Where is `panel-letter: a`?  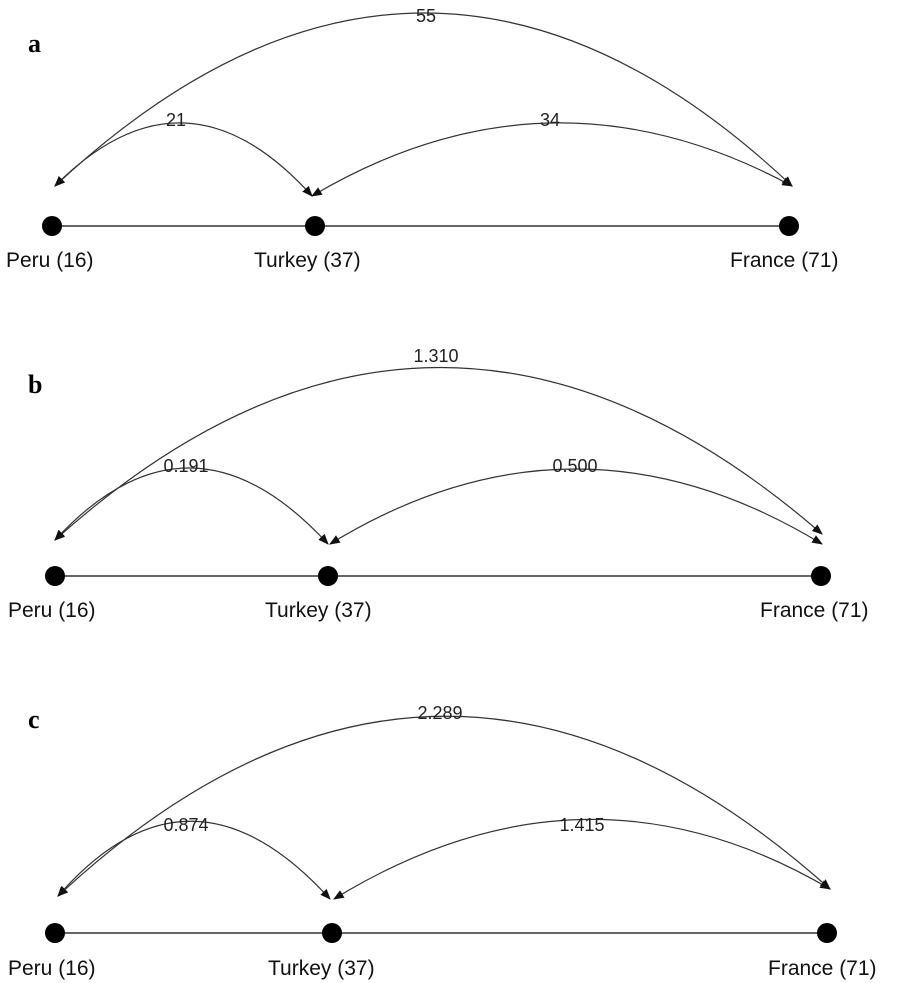 panel-letter: a is located at coordinates (34, 43).